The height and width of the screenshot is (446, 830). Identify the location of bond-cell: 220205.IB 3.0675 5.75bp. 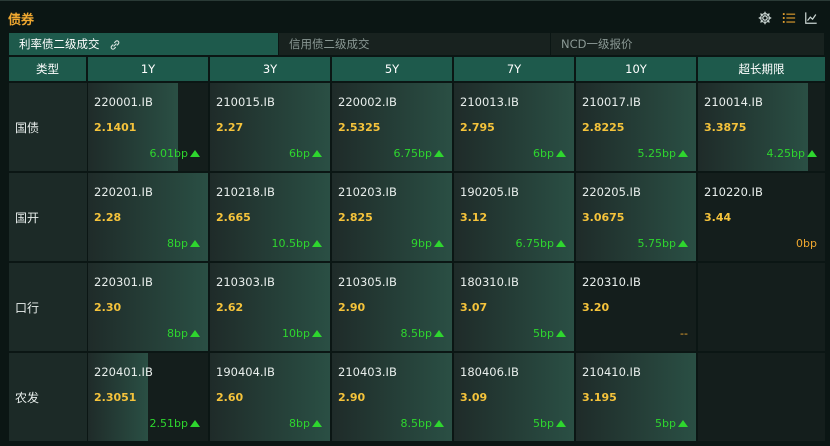
(636, 217).